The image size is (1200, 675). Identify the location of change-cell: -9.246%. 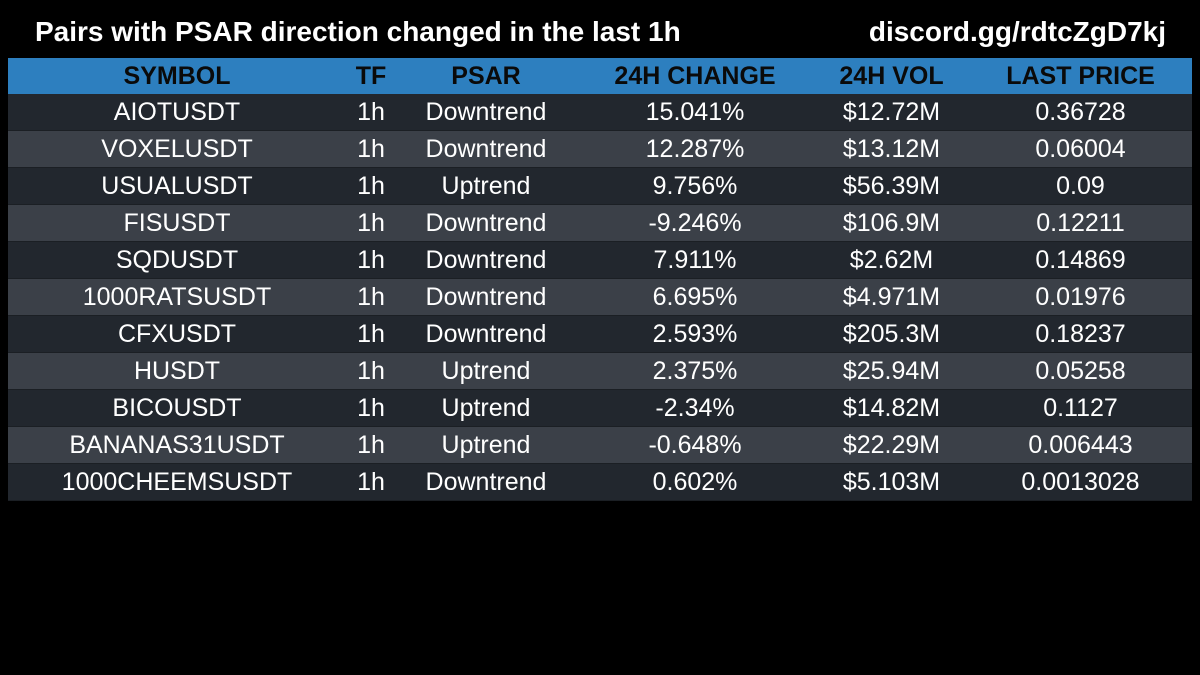
(695, 223).